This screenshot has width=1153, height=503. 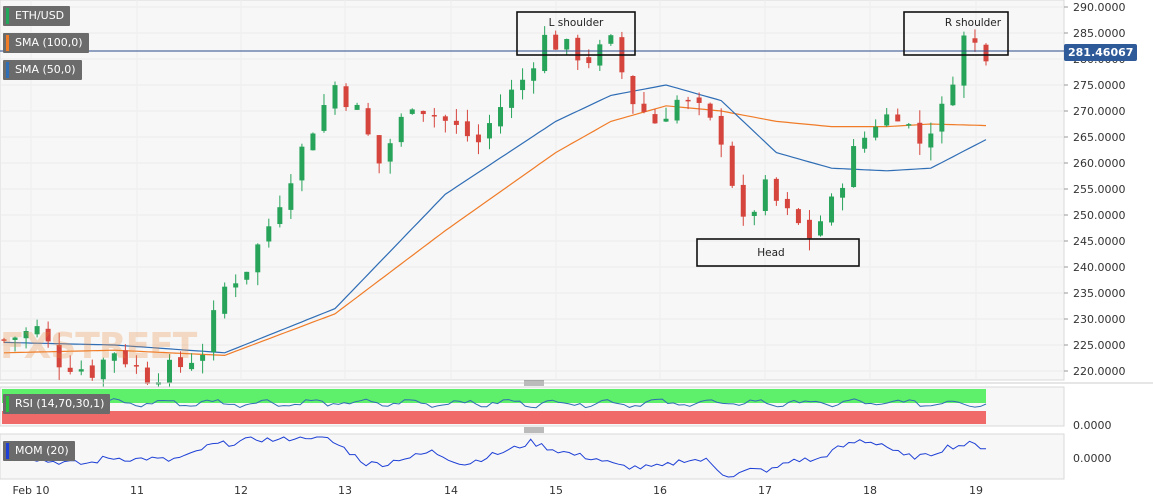 What do you see at coordinates (1092, 425) in the screenshot?
I see `rsi-axis-tick: 0.0000` at bounding box center [1092, 425].